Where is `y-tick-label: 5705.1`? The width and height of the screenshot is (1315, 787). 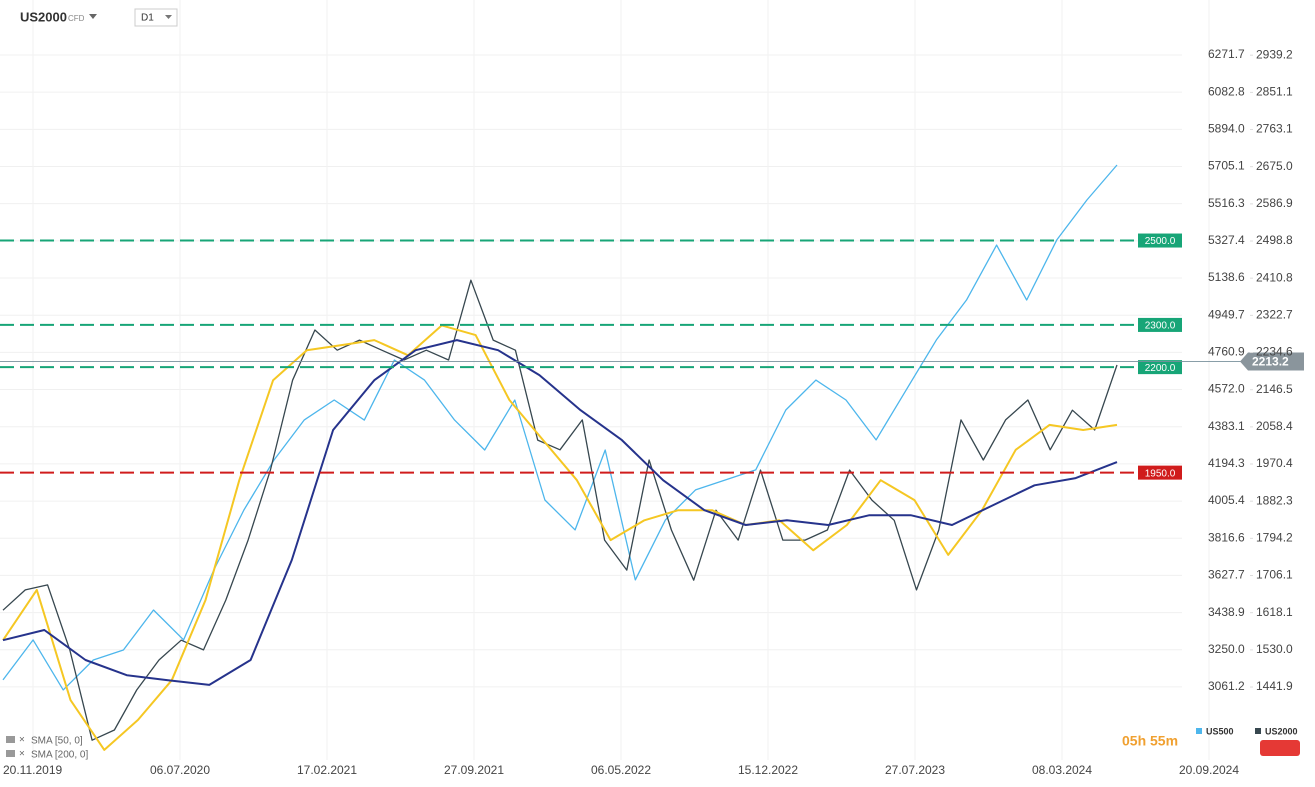 y-tick-label: 5705.1 is located at coordinates (1226, 166).